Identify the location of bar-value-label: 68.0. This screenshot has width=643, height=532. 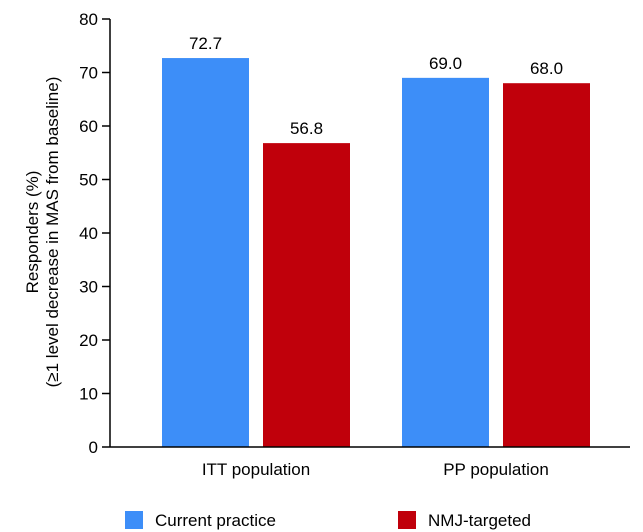
(546, 68).